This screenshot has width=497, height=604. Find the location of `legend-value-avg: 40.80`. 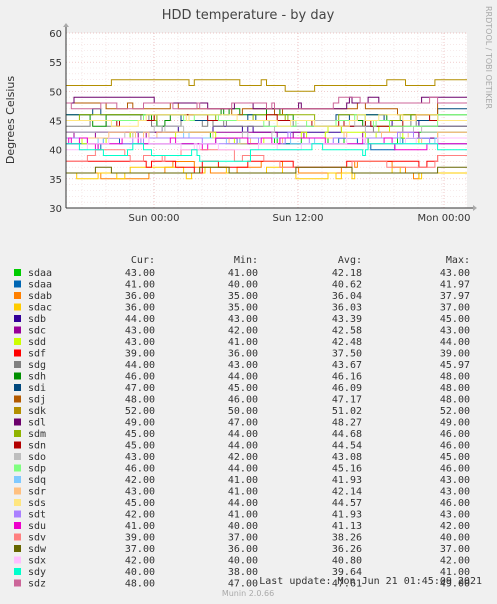

legend-value-avg: 40.80 is located at coordinates (347, 561).